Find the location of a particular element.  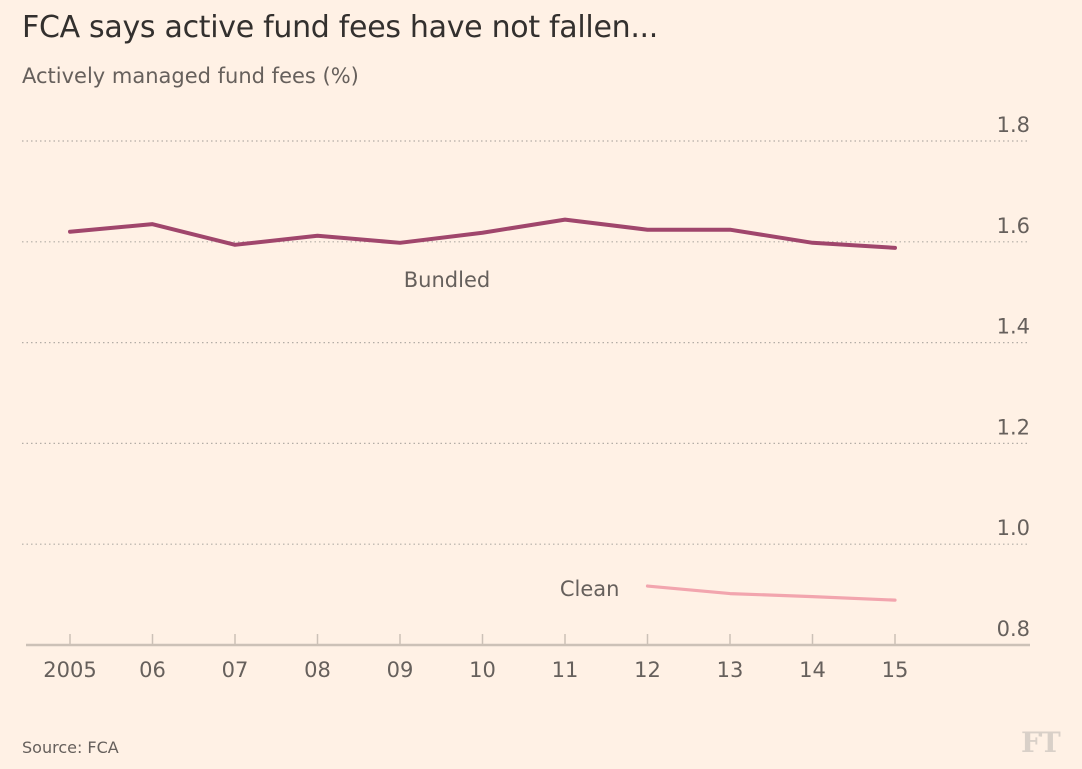

series-line-bundled is located at coordinates (482, 233).